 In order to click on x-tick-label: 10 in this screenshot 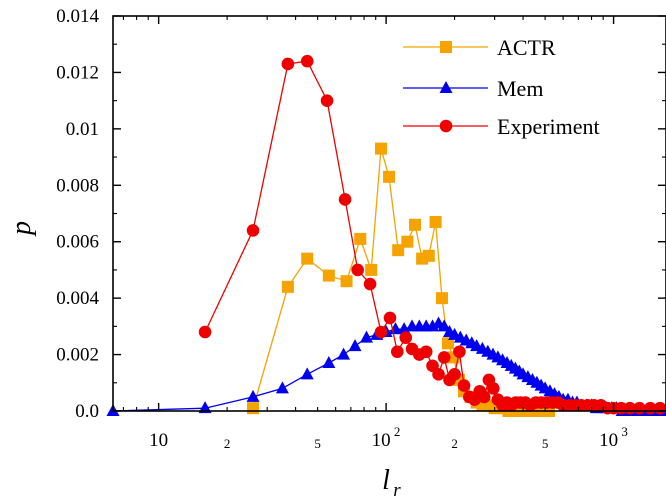, I will do `click(158, 440)`.